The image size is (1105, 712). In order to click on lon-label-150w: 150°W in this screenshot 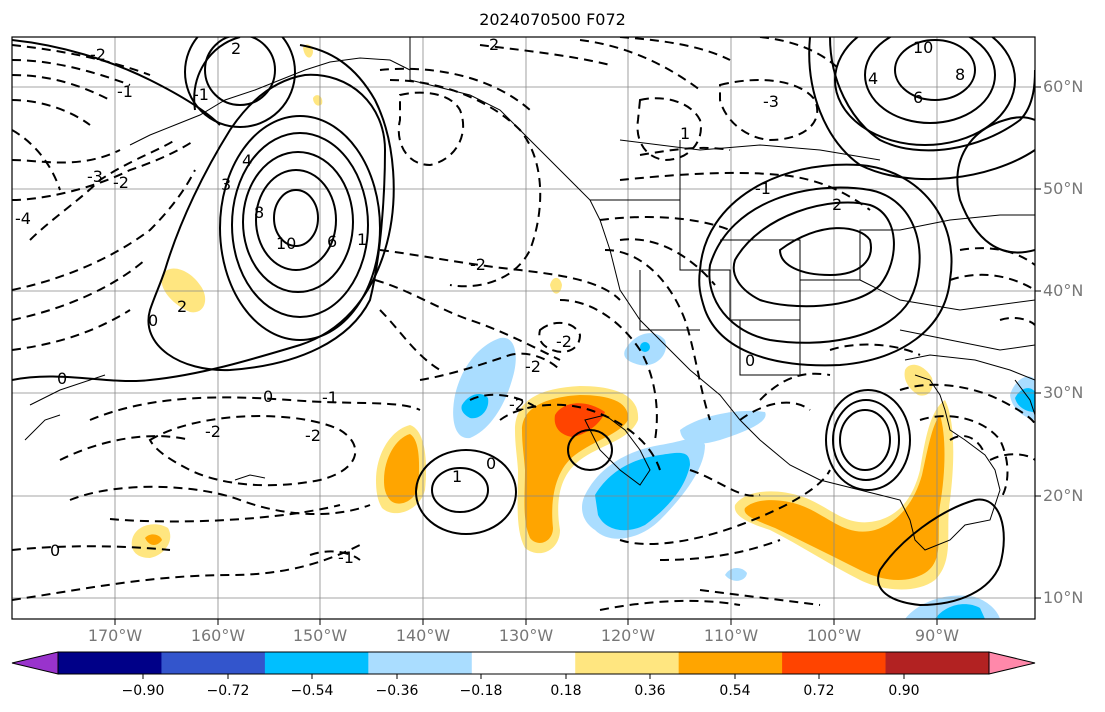, I will do `click(320, 635)`.